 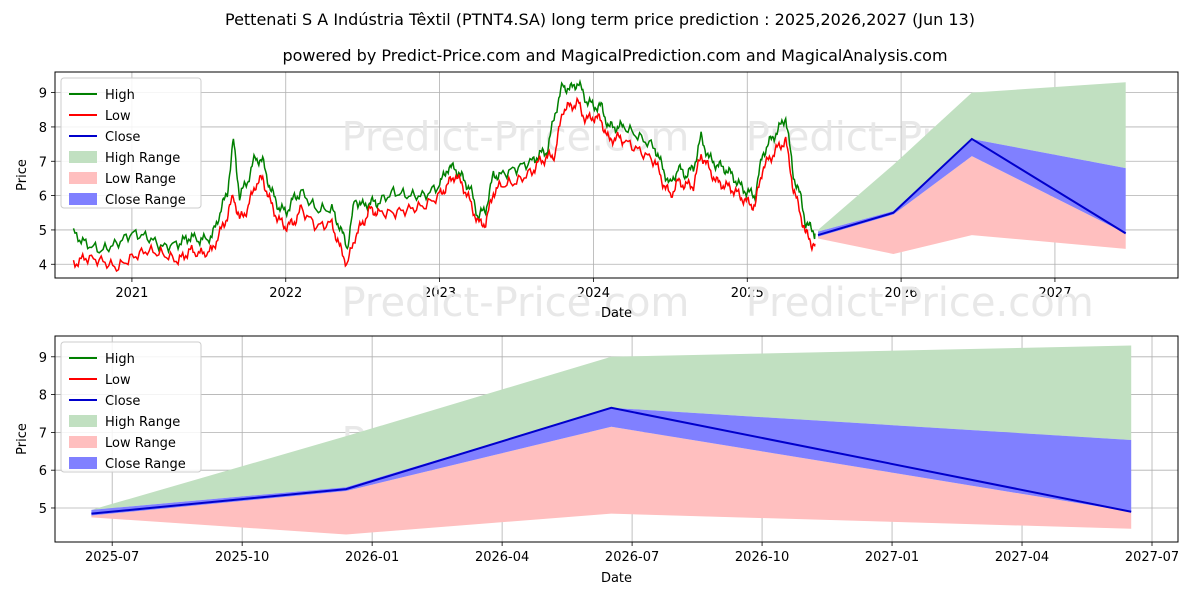 What do you see at coordinates (593, 293) in the screenshot?
I see `x-tick-label: 2024` at bounding box center [593, 293].